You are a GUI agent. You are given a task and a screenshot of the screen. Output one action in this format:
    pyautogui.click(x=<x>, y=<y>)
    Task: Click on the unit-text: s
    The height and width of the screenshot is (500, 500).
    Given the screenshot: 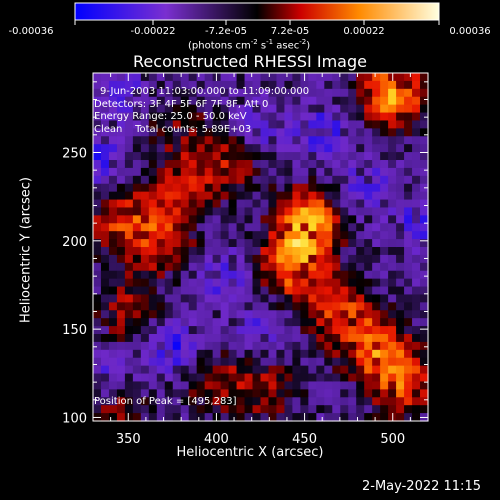 What is the action you would take?
    pyautogui.click(x=262, y=46)
    